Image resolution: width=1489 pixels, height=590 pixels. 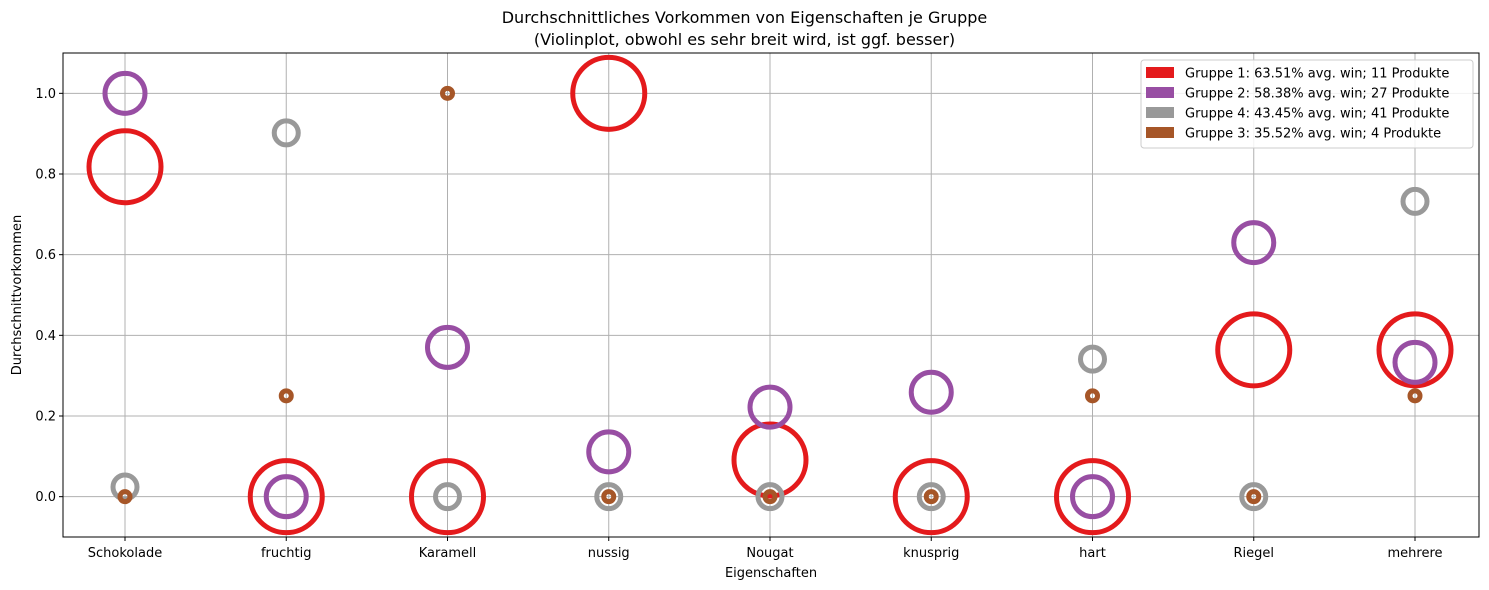 What do you see at coordinates (1313, 134) in the screenshot?
I see `legend-entry: Gruppe 3: 35.52% avg. win; 4 Produkte` at bounding box center [1313, 134].